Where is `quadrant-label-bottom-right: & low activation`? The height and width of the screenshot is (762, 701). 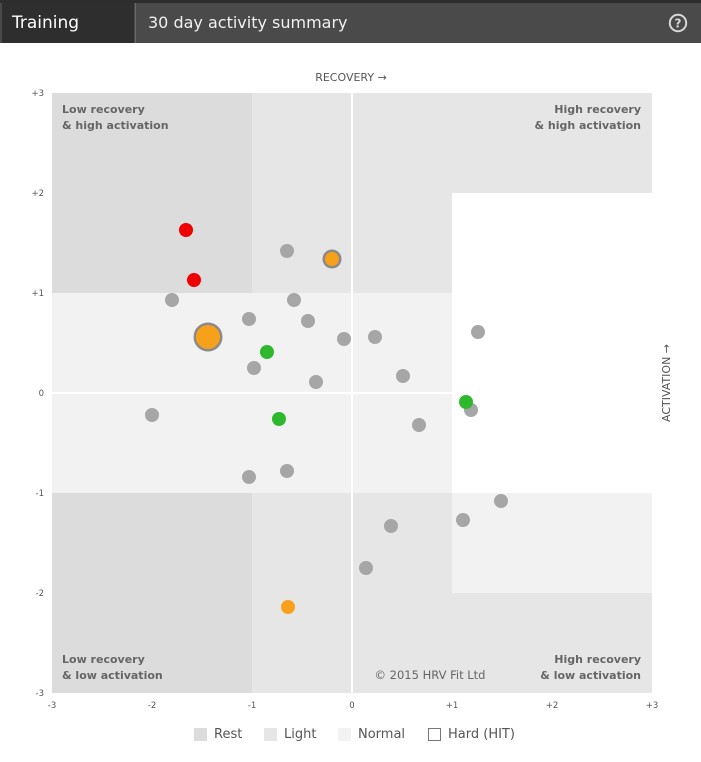
quadrant-label-bottom-right: & low activation is located at coordinates (590, 675).